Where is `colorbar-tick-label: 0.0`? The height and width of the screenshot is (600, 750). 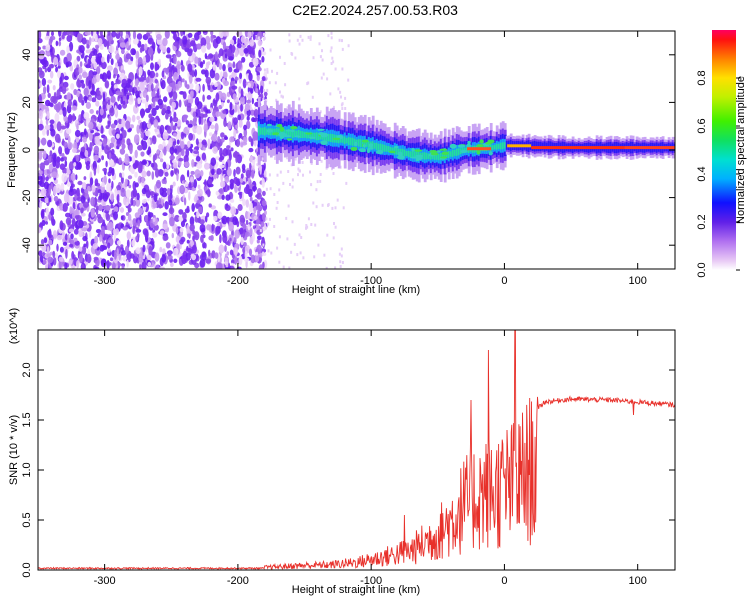 colorbar-tick-label: 0.0 is located at coordinates (702, 269).